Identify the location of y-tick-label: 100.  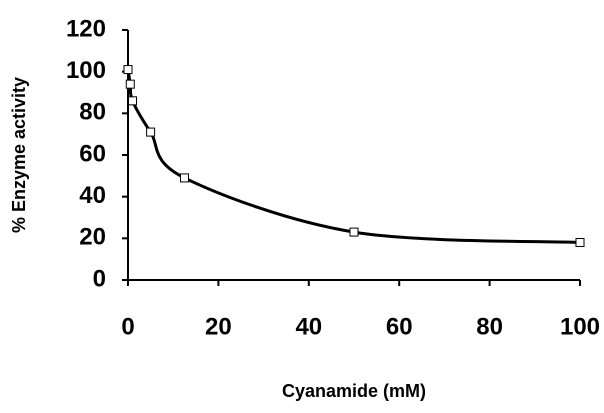
(86, 70).